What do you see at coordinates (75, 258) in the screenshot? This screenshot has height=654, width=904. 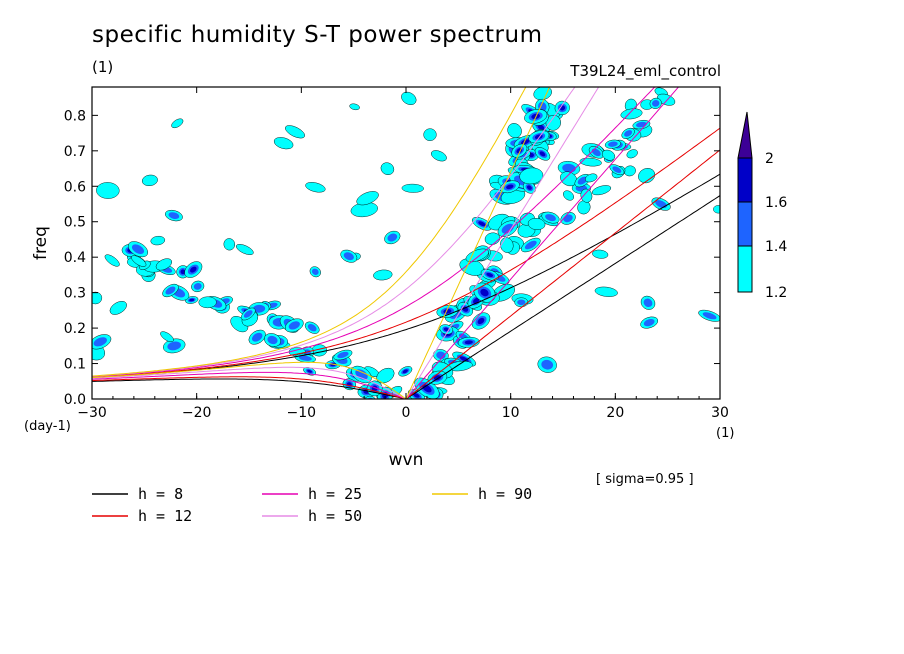 I see `y-tick-label: 0.4` at bounding box center [75, 258].